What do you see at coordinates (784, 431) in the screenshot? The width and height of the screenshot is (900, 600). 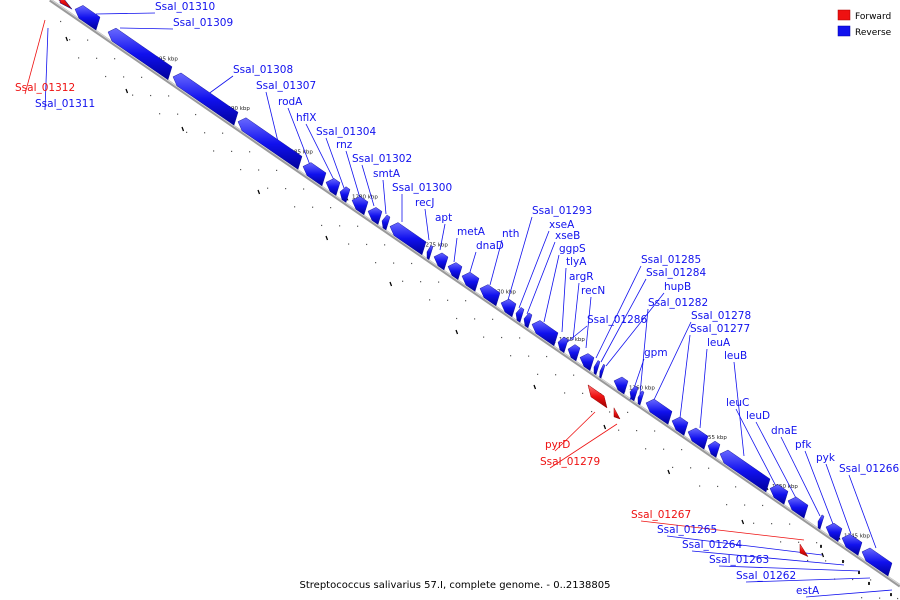 I see `gene-label: dnaE` at bounding box center [784, 431].